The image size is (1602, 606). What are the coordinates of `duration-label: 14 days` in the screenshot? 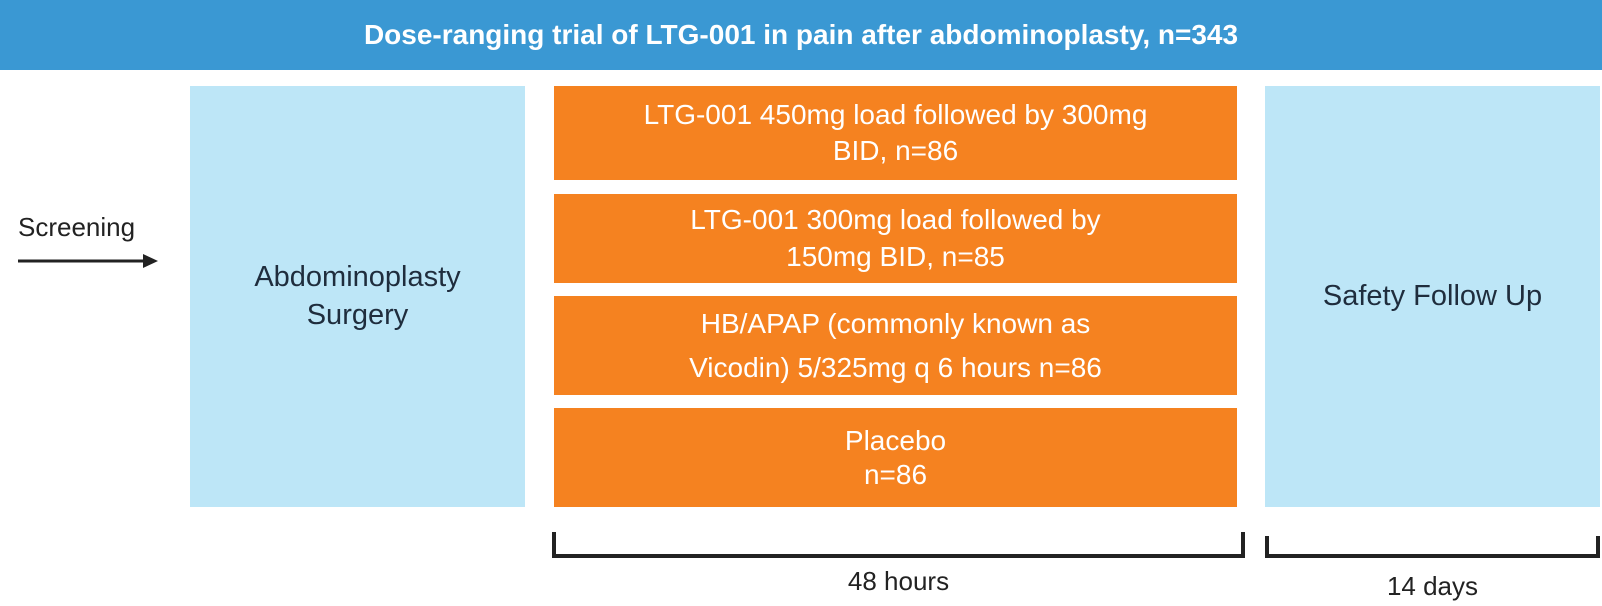 It's located at (1432, 586).